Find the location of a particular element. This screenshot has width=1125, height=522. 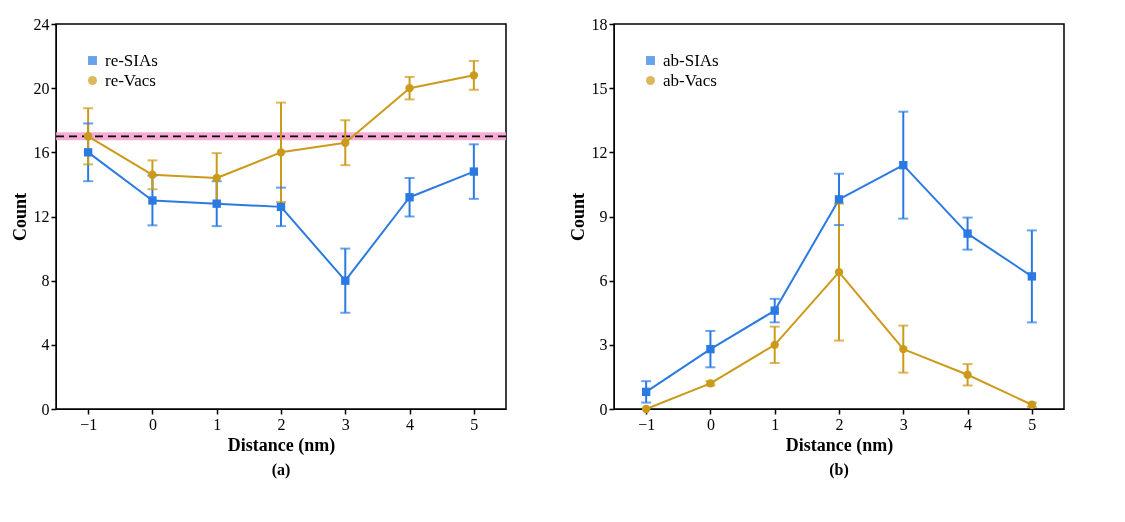

legend-label: ab-SIAs is located at coordinates (691, 60).